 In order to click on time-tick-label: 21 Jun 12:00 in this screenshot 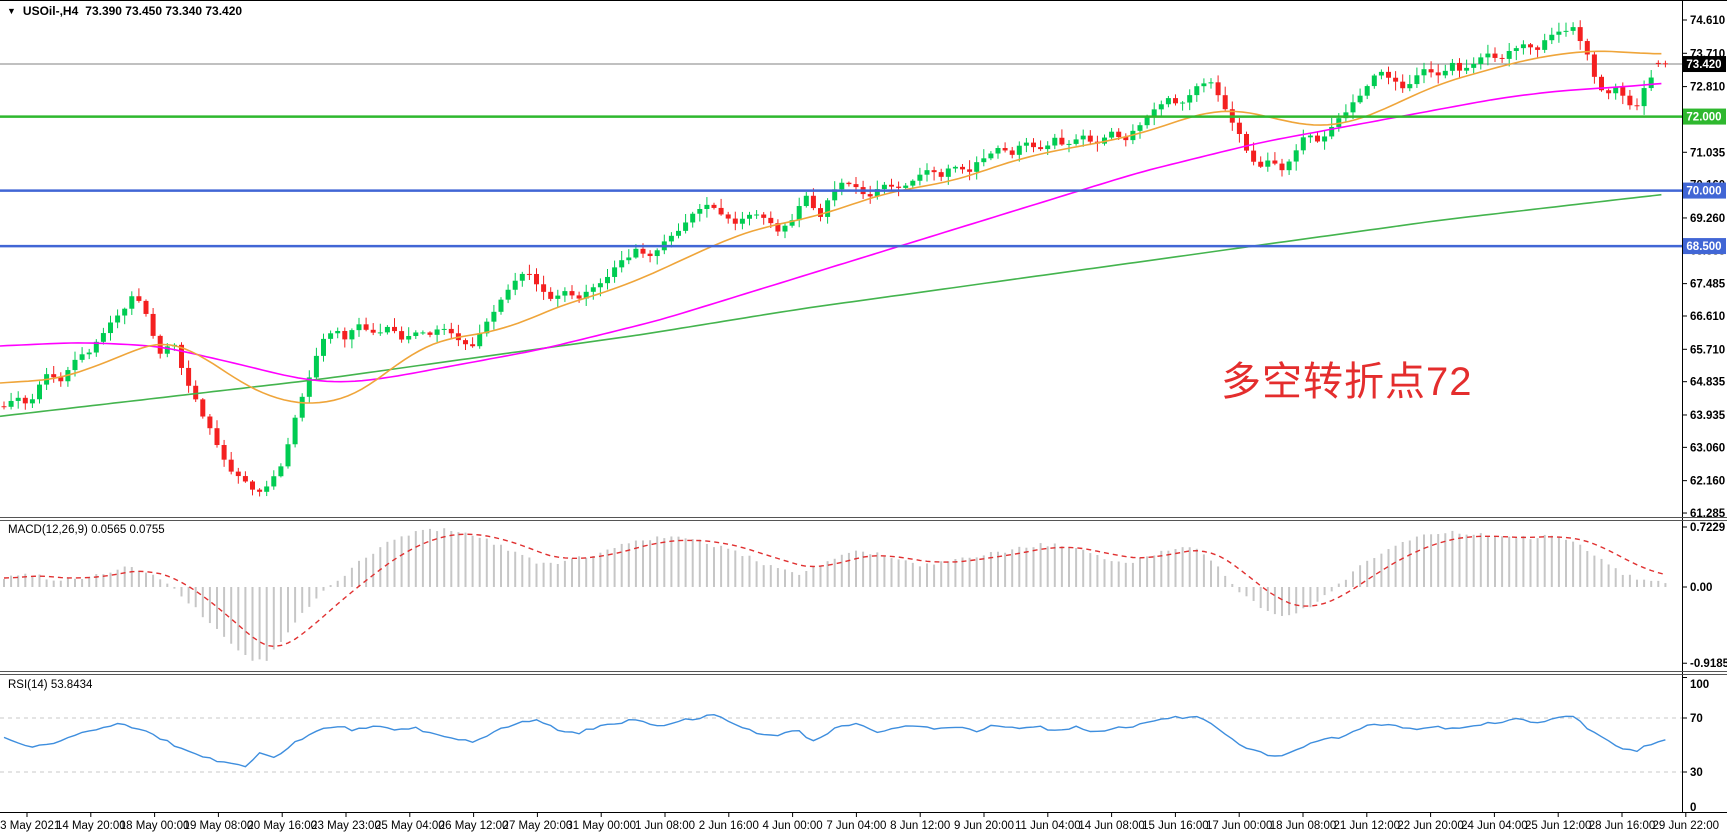, I will do `click(1367, 826)`.